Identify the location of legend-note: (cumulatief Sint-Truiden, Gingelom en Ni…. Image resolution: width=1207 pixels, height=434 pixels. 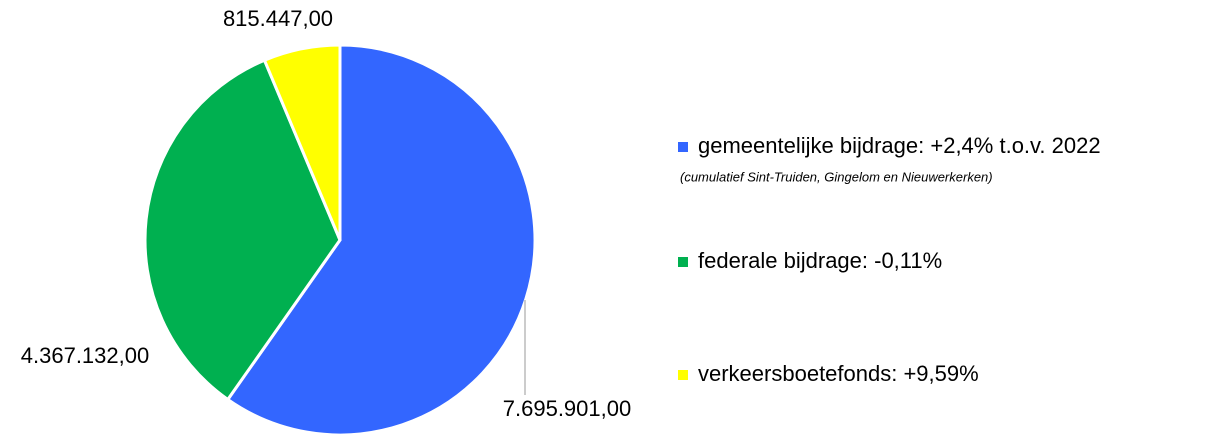
(836, 176).